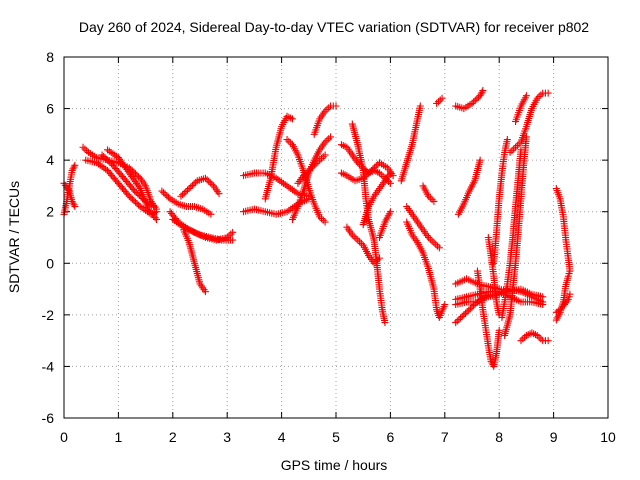  What do you see at coordinates (50, 263) in the screenshot?
I see `y-tick-label: 0` at bounding box center [50, 263].